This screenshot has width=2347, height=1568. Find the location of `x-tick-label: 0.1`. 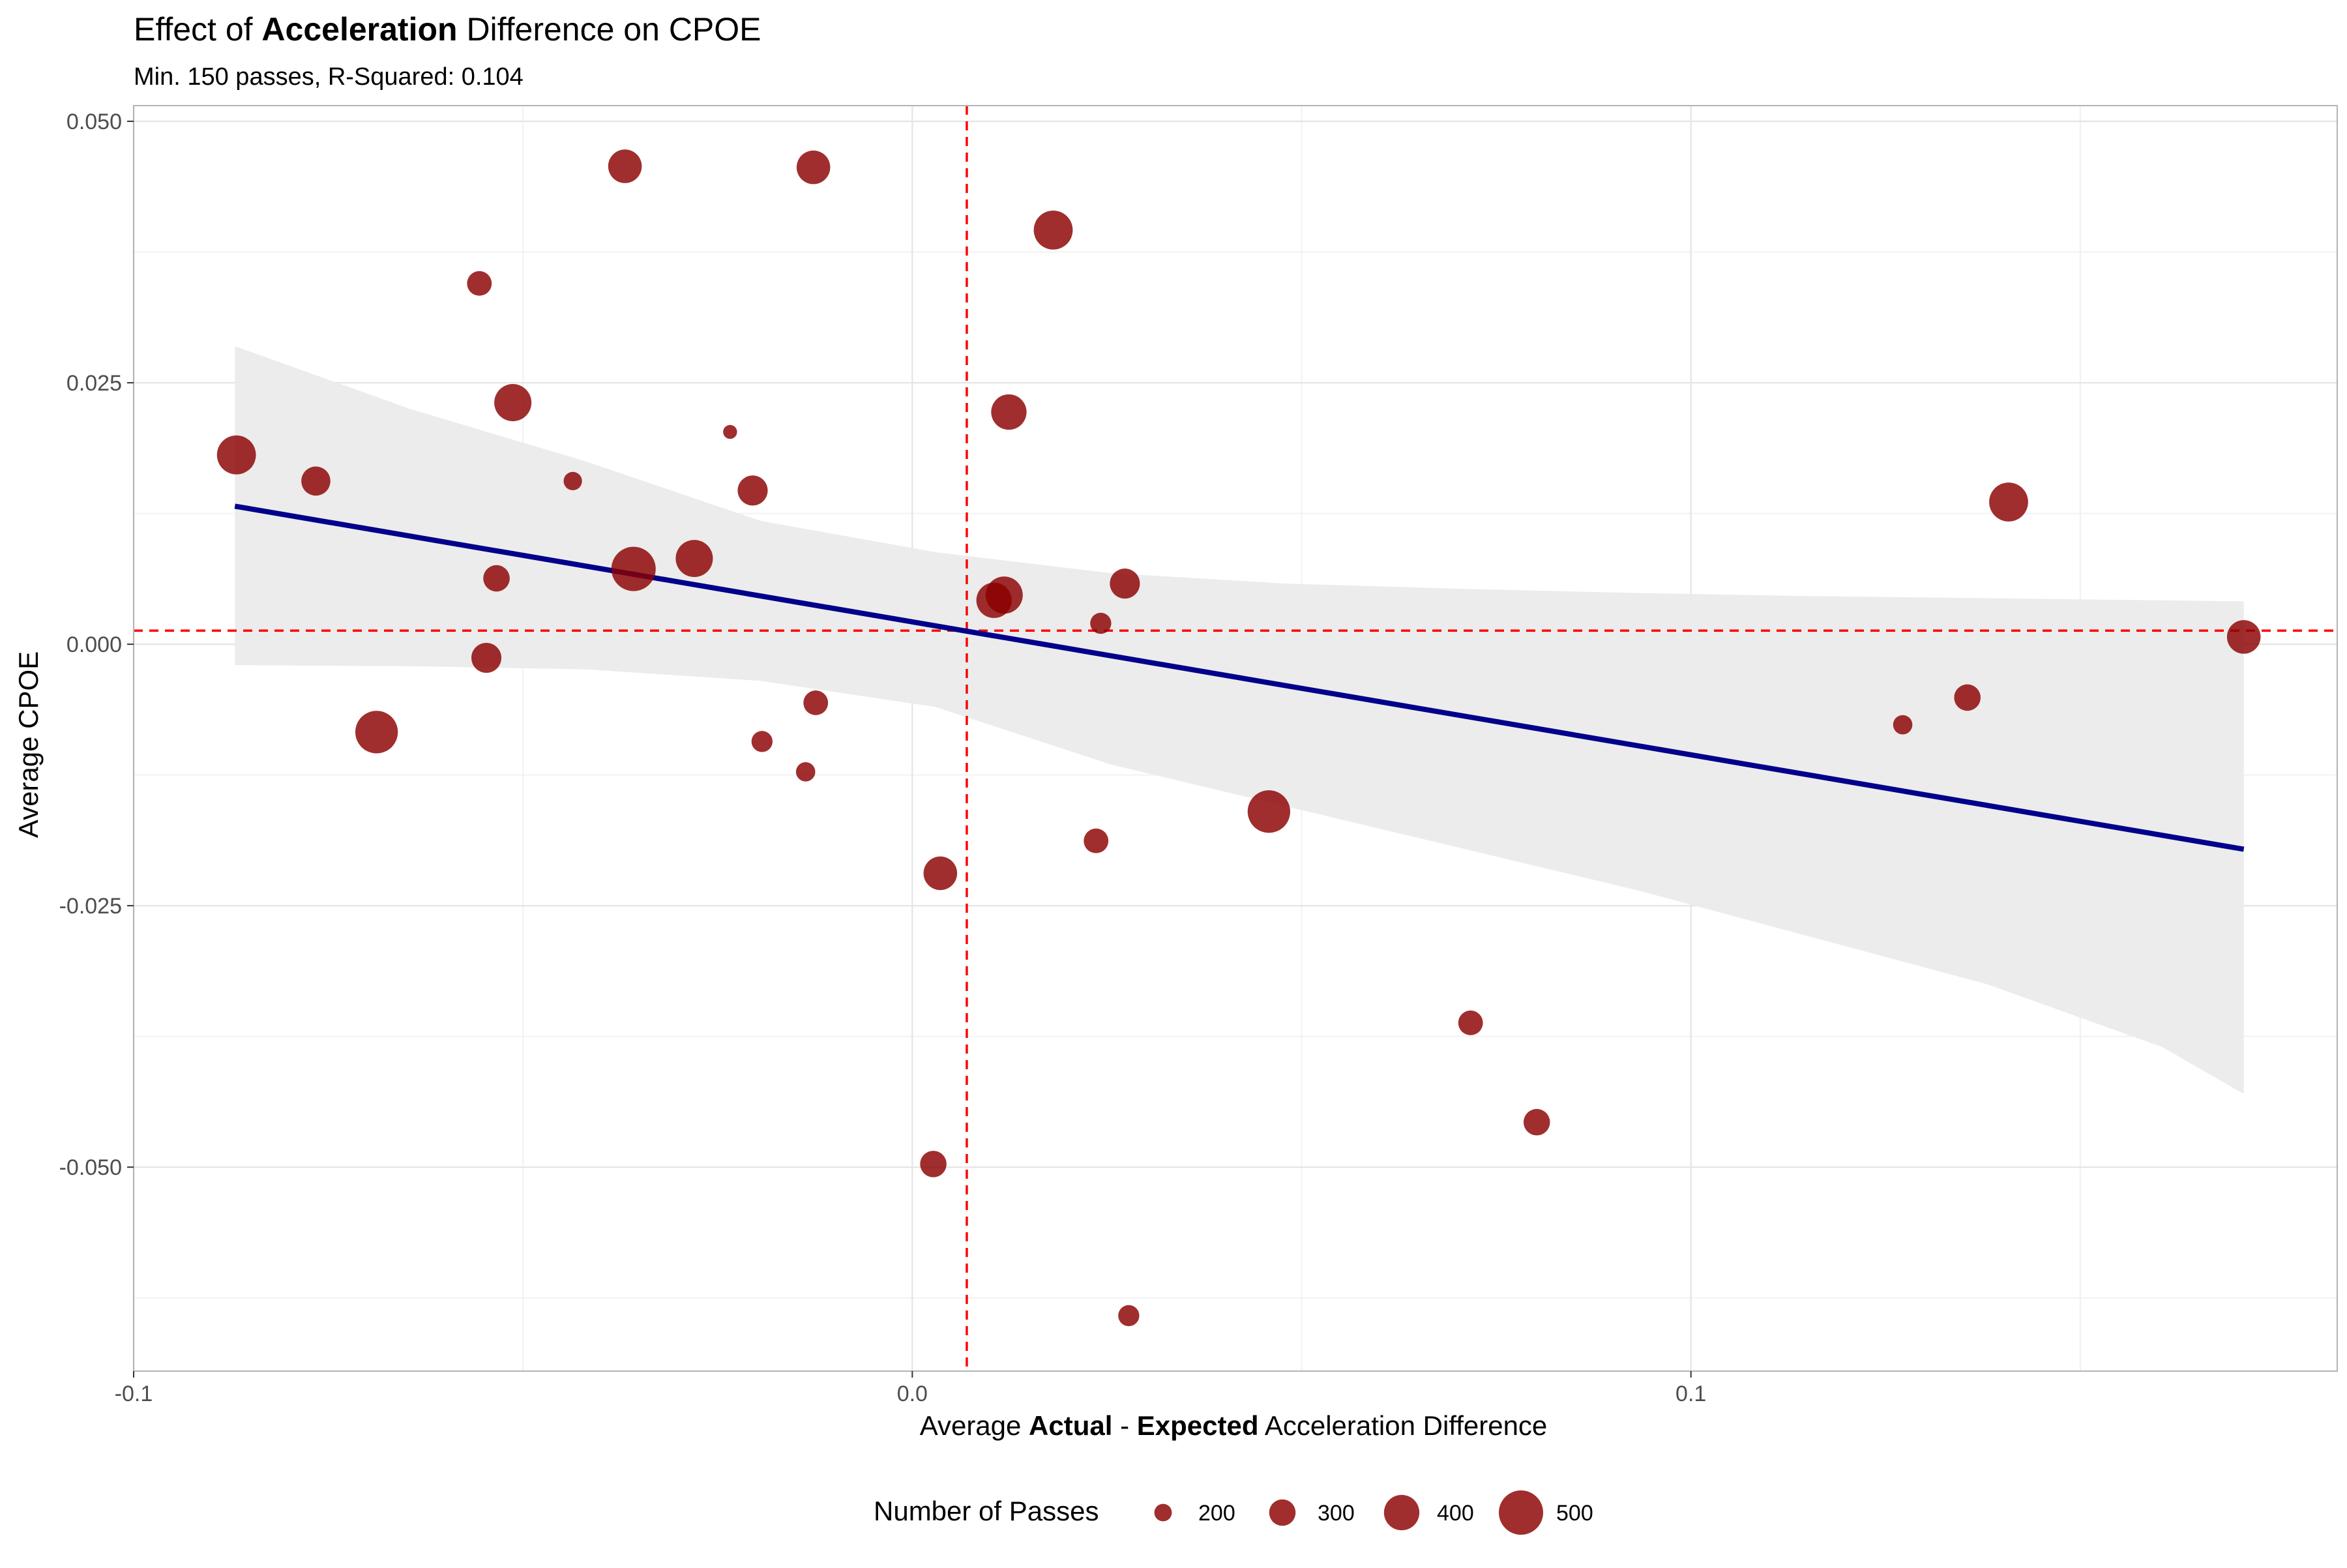

x-tick-label: 0.1 is located at coordinates (1691, 1394).